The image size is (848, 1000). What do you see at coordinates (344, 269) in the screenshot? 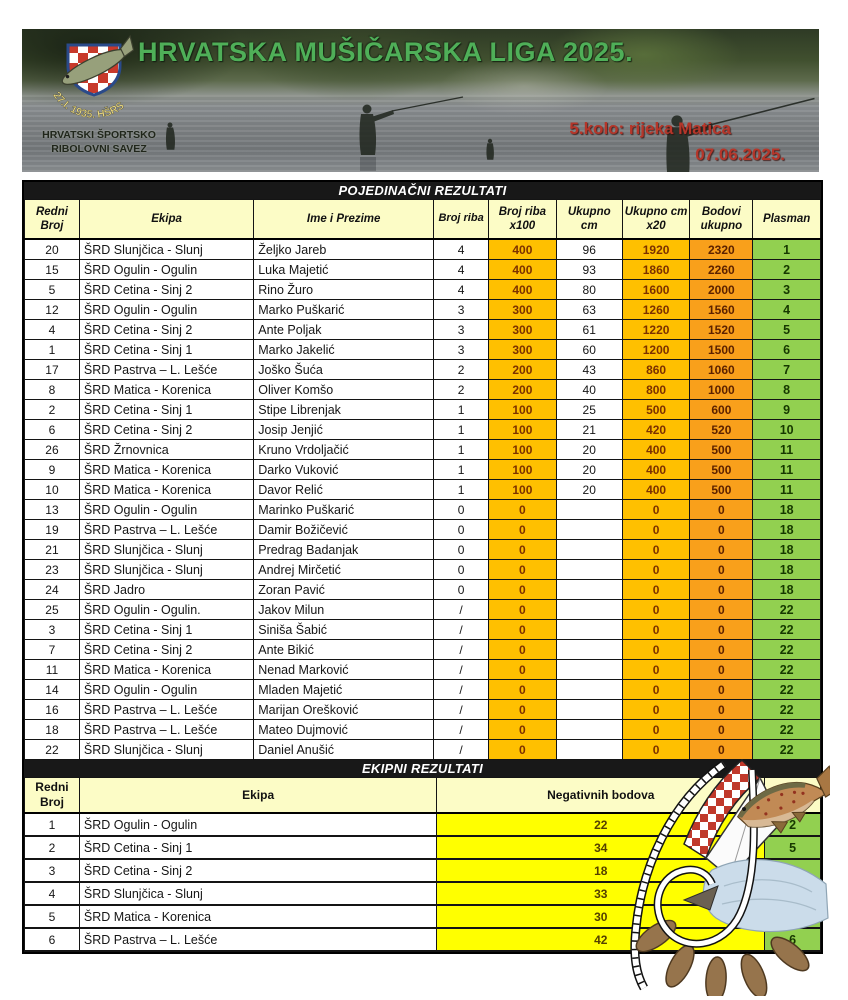
I see `cell-ime-prezime: Luka Majetić` at bounding box center [344, 269].